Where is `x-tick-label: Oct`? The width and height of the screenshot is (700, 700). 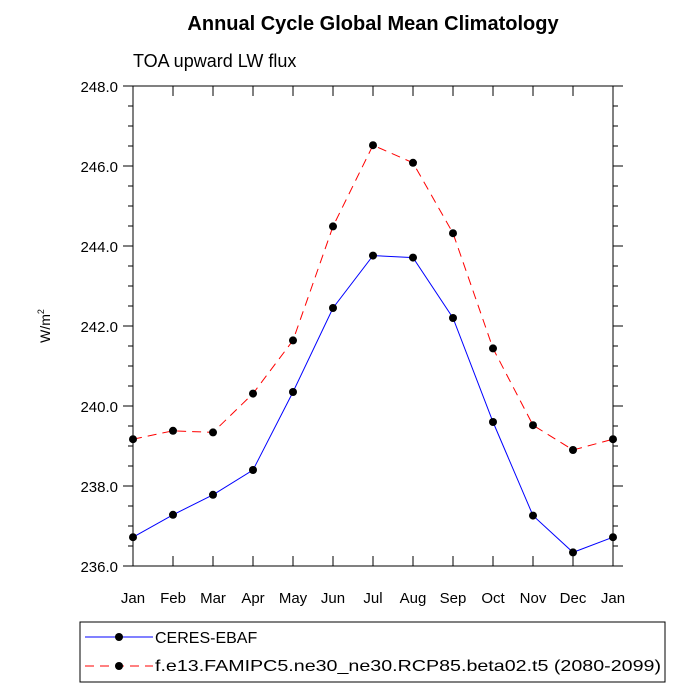 x-tick-label: Oct is located at coordinates (493, 598).